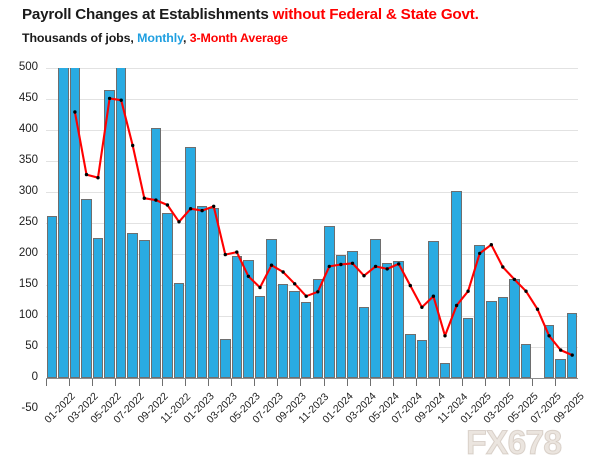 This screenshot has width=600, height=473. What do you see at coordinates (147, 14) in the screenshot?
I see `chart-title-black: Payroll Changes at Establishments` at bounding box center [147, 14].